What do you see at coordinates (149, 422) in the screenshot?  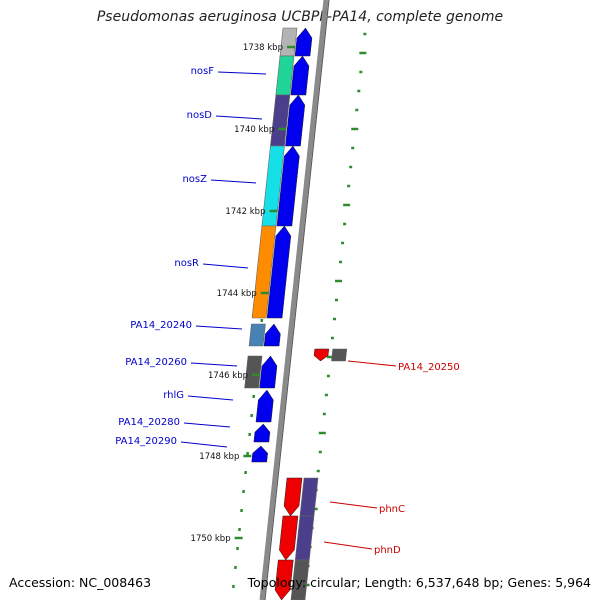 I see `plus-gene-label: PA14_20280` at bounding box center [149, 422].